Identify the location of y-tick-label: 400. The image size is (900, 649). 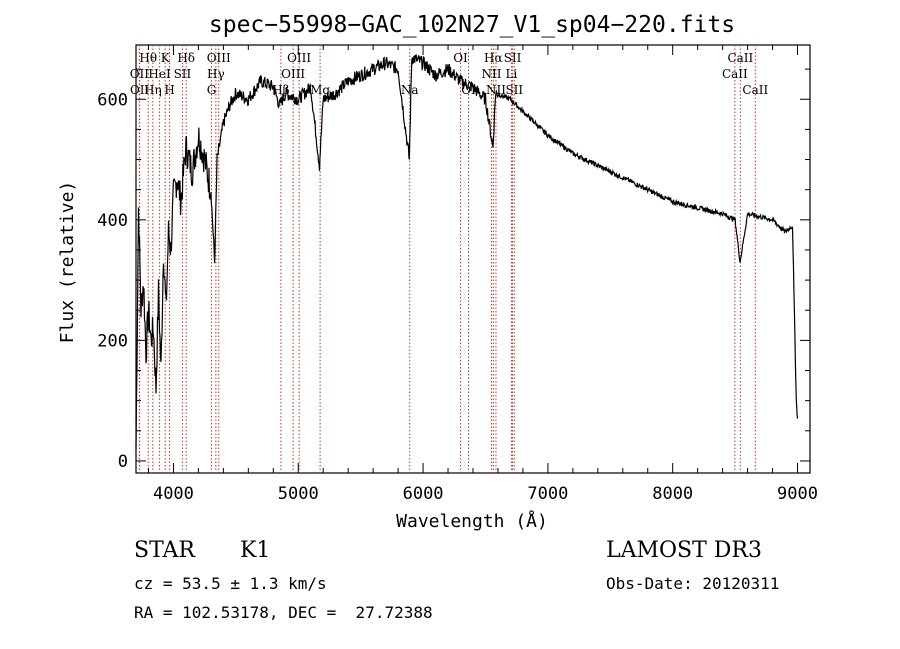
(112, 221).